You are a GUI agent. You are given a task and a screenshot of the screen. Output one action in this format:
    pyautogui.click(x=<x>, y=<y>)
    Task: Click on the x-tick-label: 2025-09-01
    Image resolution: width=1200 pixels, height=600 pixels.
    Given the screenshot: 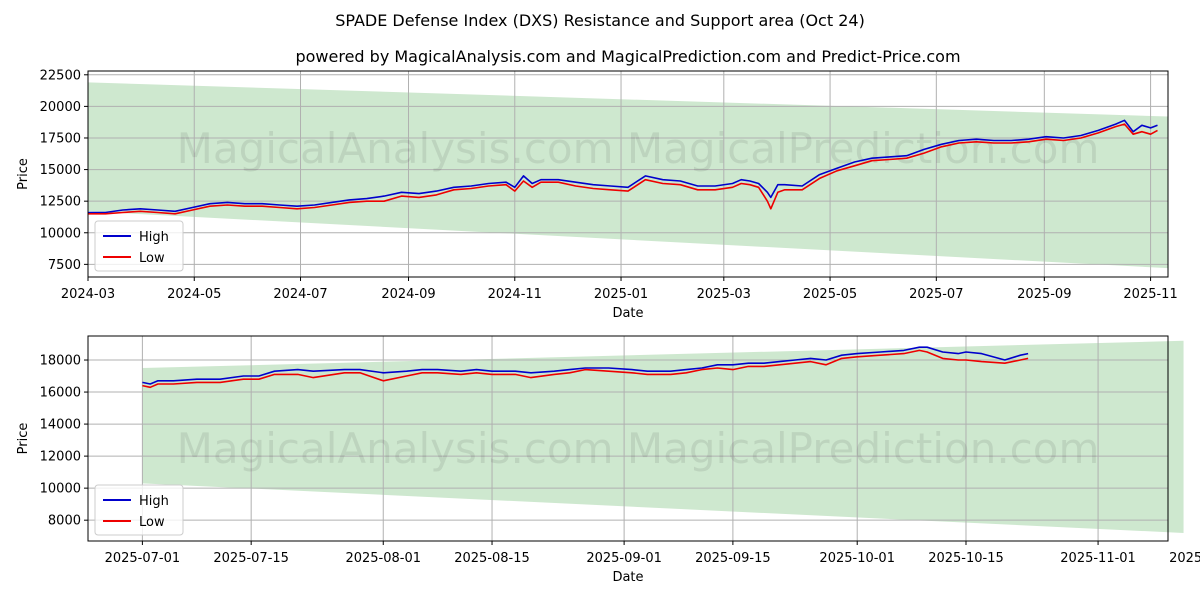 What is the action you would take?
    pyautogui.click(x=624, y=558)
    